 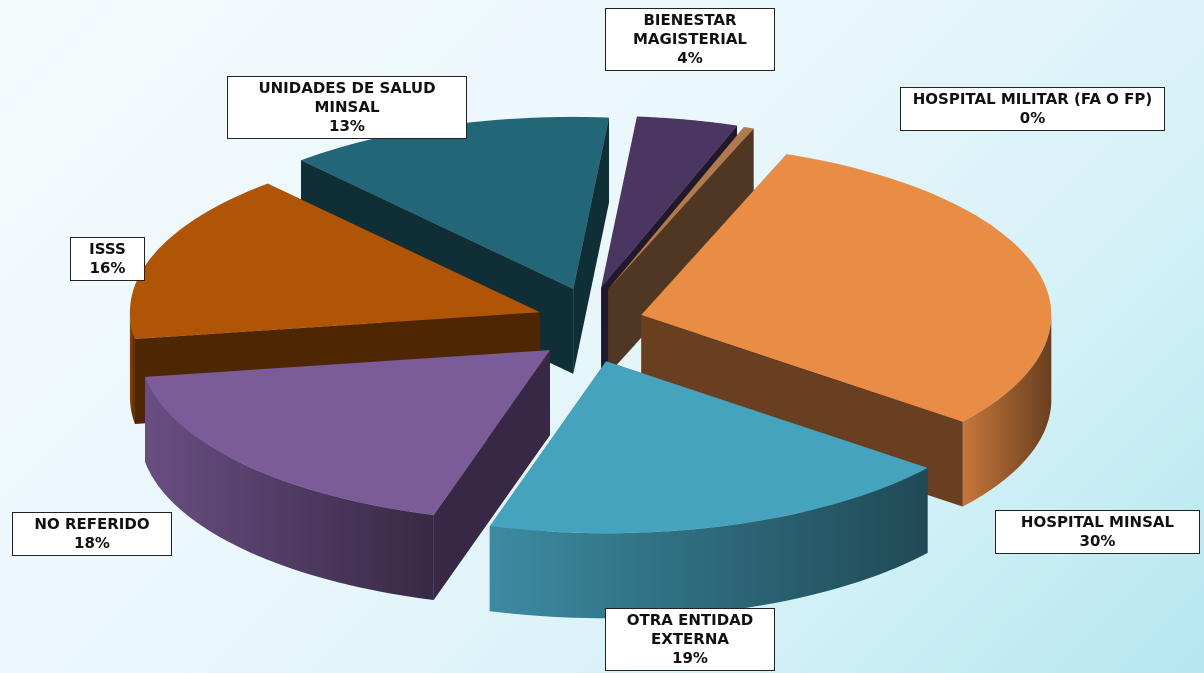 I want to click on data-label: ISSS 16%, so click(x=107, y=259).